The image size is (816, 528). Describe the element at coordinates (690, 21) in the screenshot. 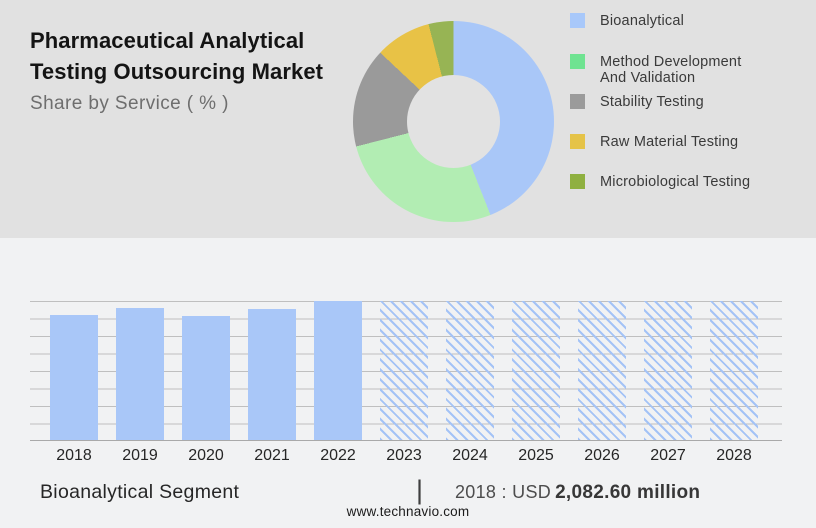

I see `legend-item-bioanalytical: Bioanalytical` at that location.